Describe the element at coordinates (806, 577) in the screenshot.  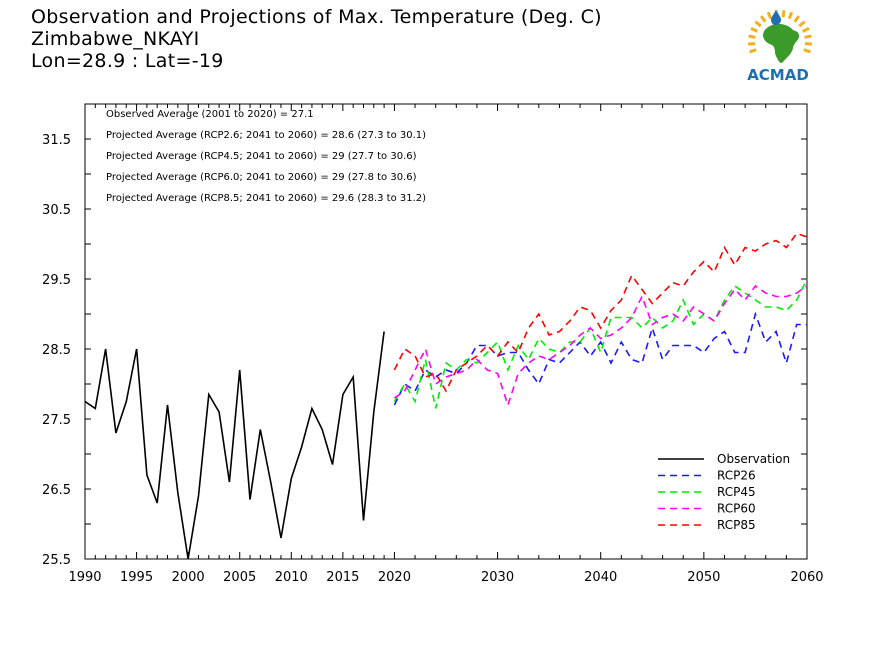
I see `x-tick-label: 2060` at that location.